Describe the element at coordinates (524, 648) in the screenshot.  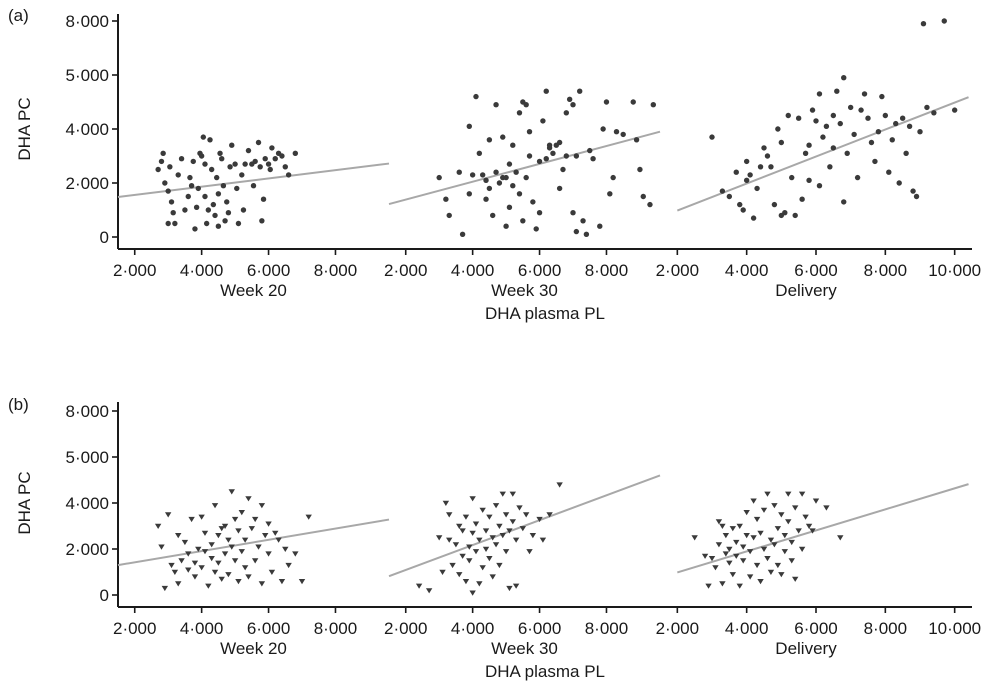
I see `facet-label: Week 30` at that location.